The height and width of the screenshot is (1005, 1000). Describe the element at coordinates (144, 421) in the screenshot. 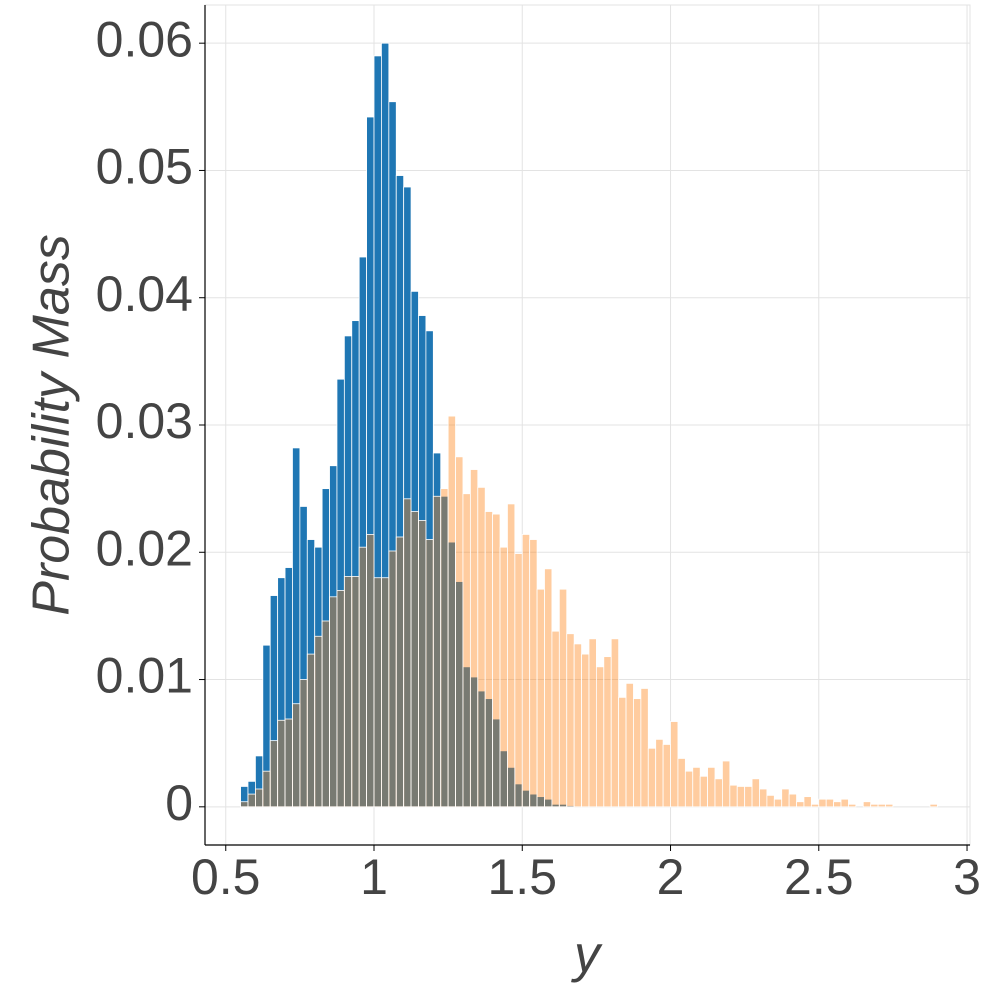

I see `y-tick-label: 0.03` at that location.